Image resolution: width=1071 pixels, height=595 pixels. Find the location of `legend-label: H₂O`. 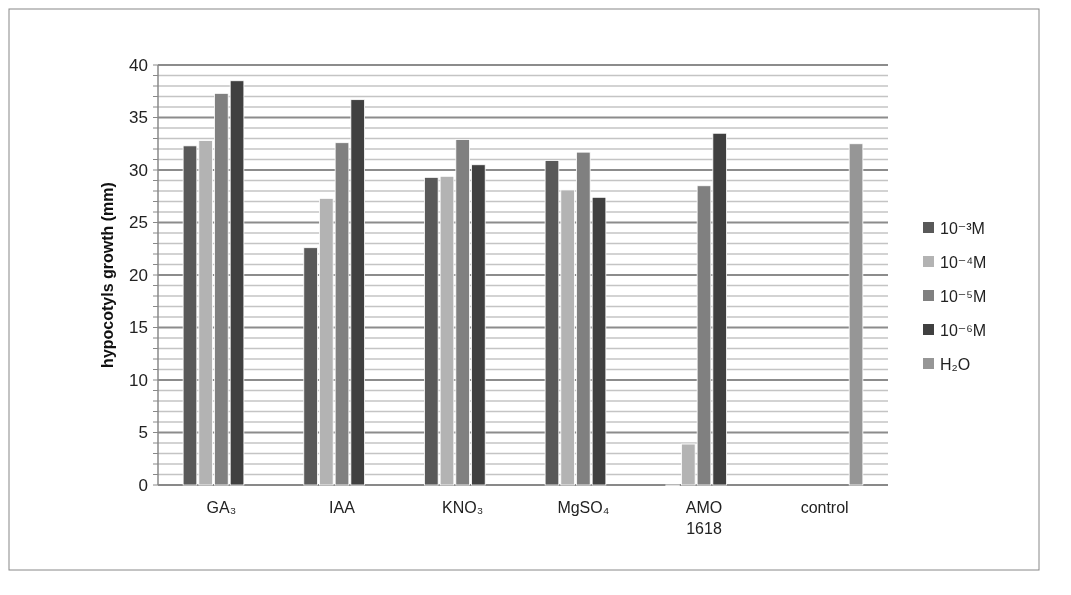

legend-label: H₂O is located at coordinates (955, 364).